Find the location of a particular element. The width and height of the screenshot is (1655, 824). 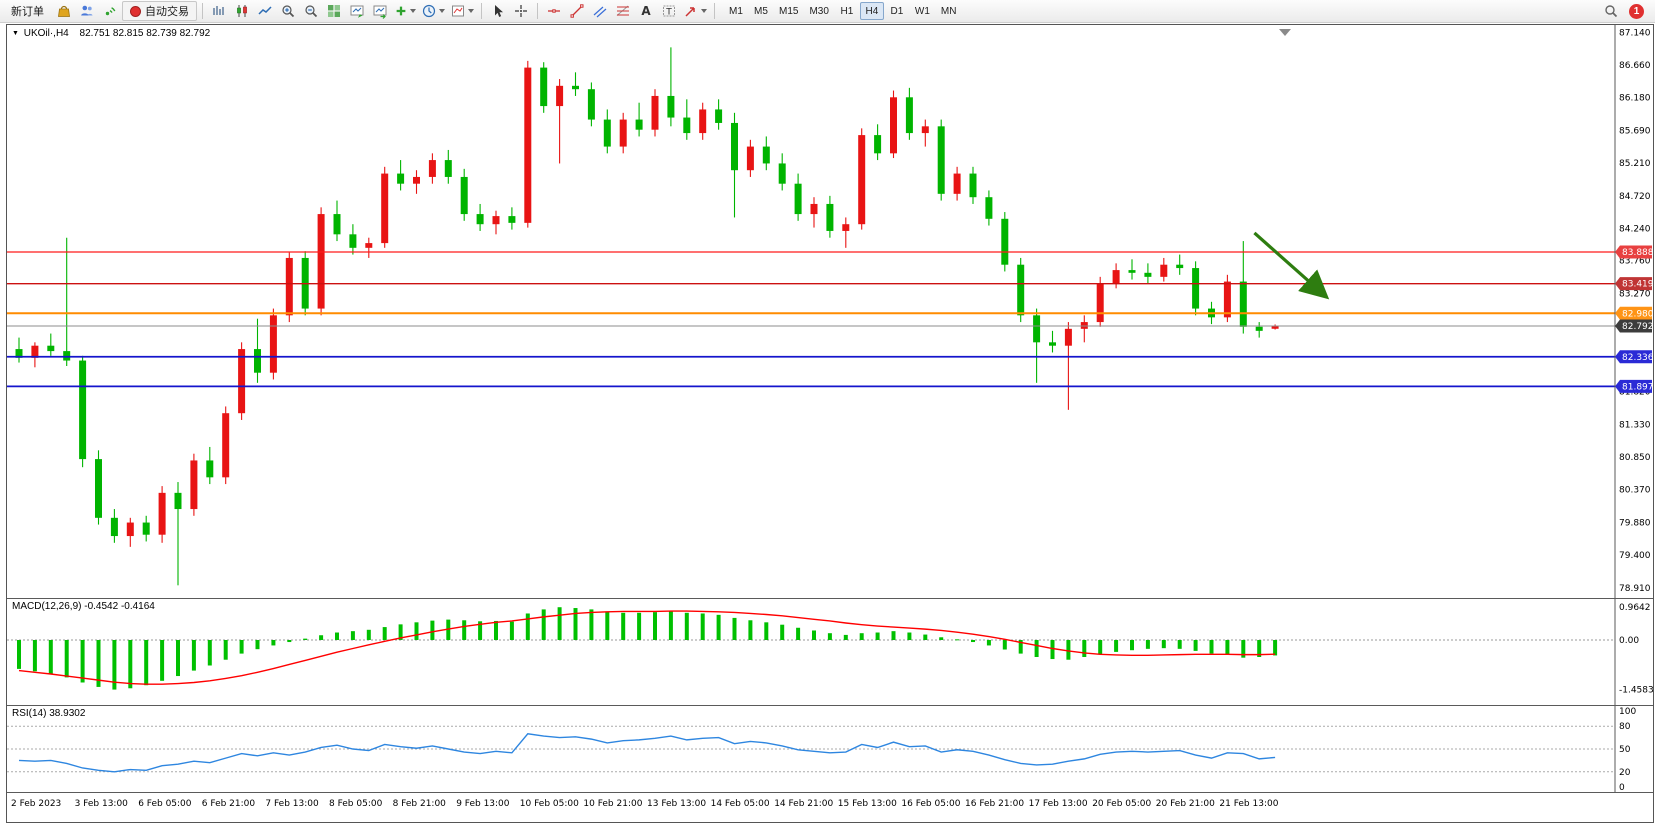

rsi-indicator-label: RSI(14) 38.9302 is located at coordinates (49, 713).